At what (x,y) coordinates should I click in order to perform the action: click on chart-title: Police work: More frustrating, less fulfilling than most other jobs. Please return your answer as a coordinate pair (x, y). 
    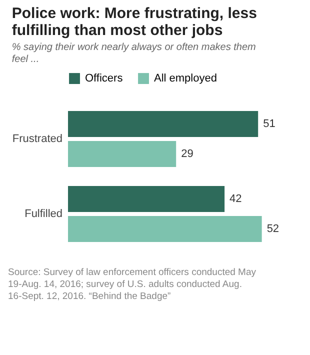
    Looking at the image, I should click on (134, 22).